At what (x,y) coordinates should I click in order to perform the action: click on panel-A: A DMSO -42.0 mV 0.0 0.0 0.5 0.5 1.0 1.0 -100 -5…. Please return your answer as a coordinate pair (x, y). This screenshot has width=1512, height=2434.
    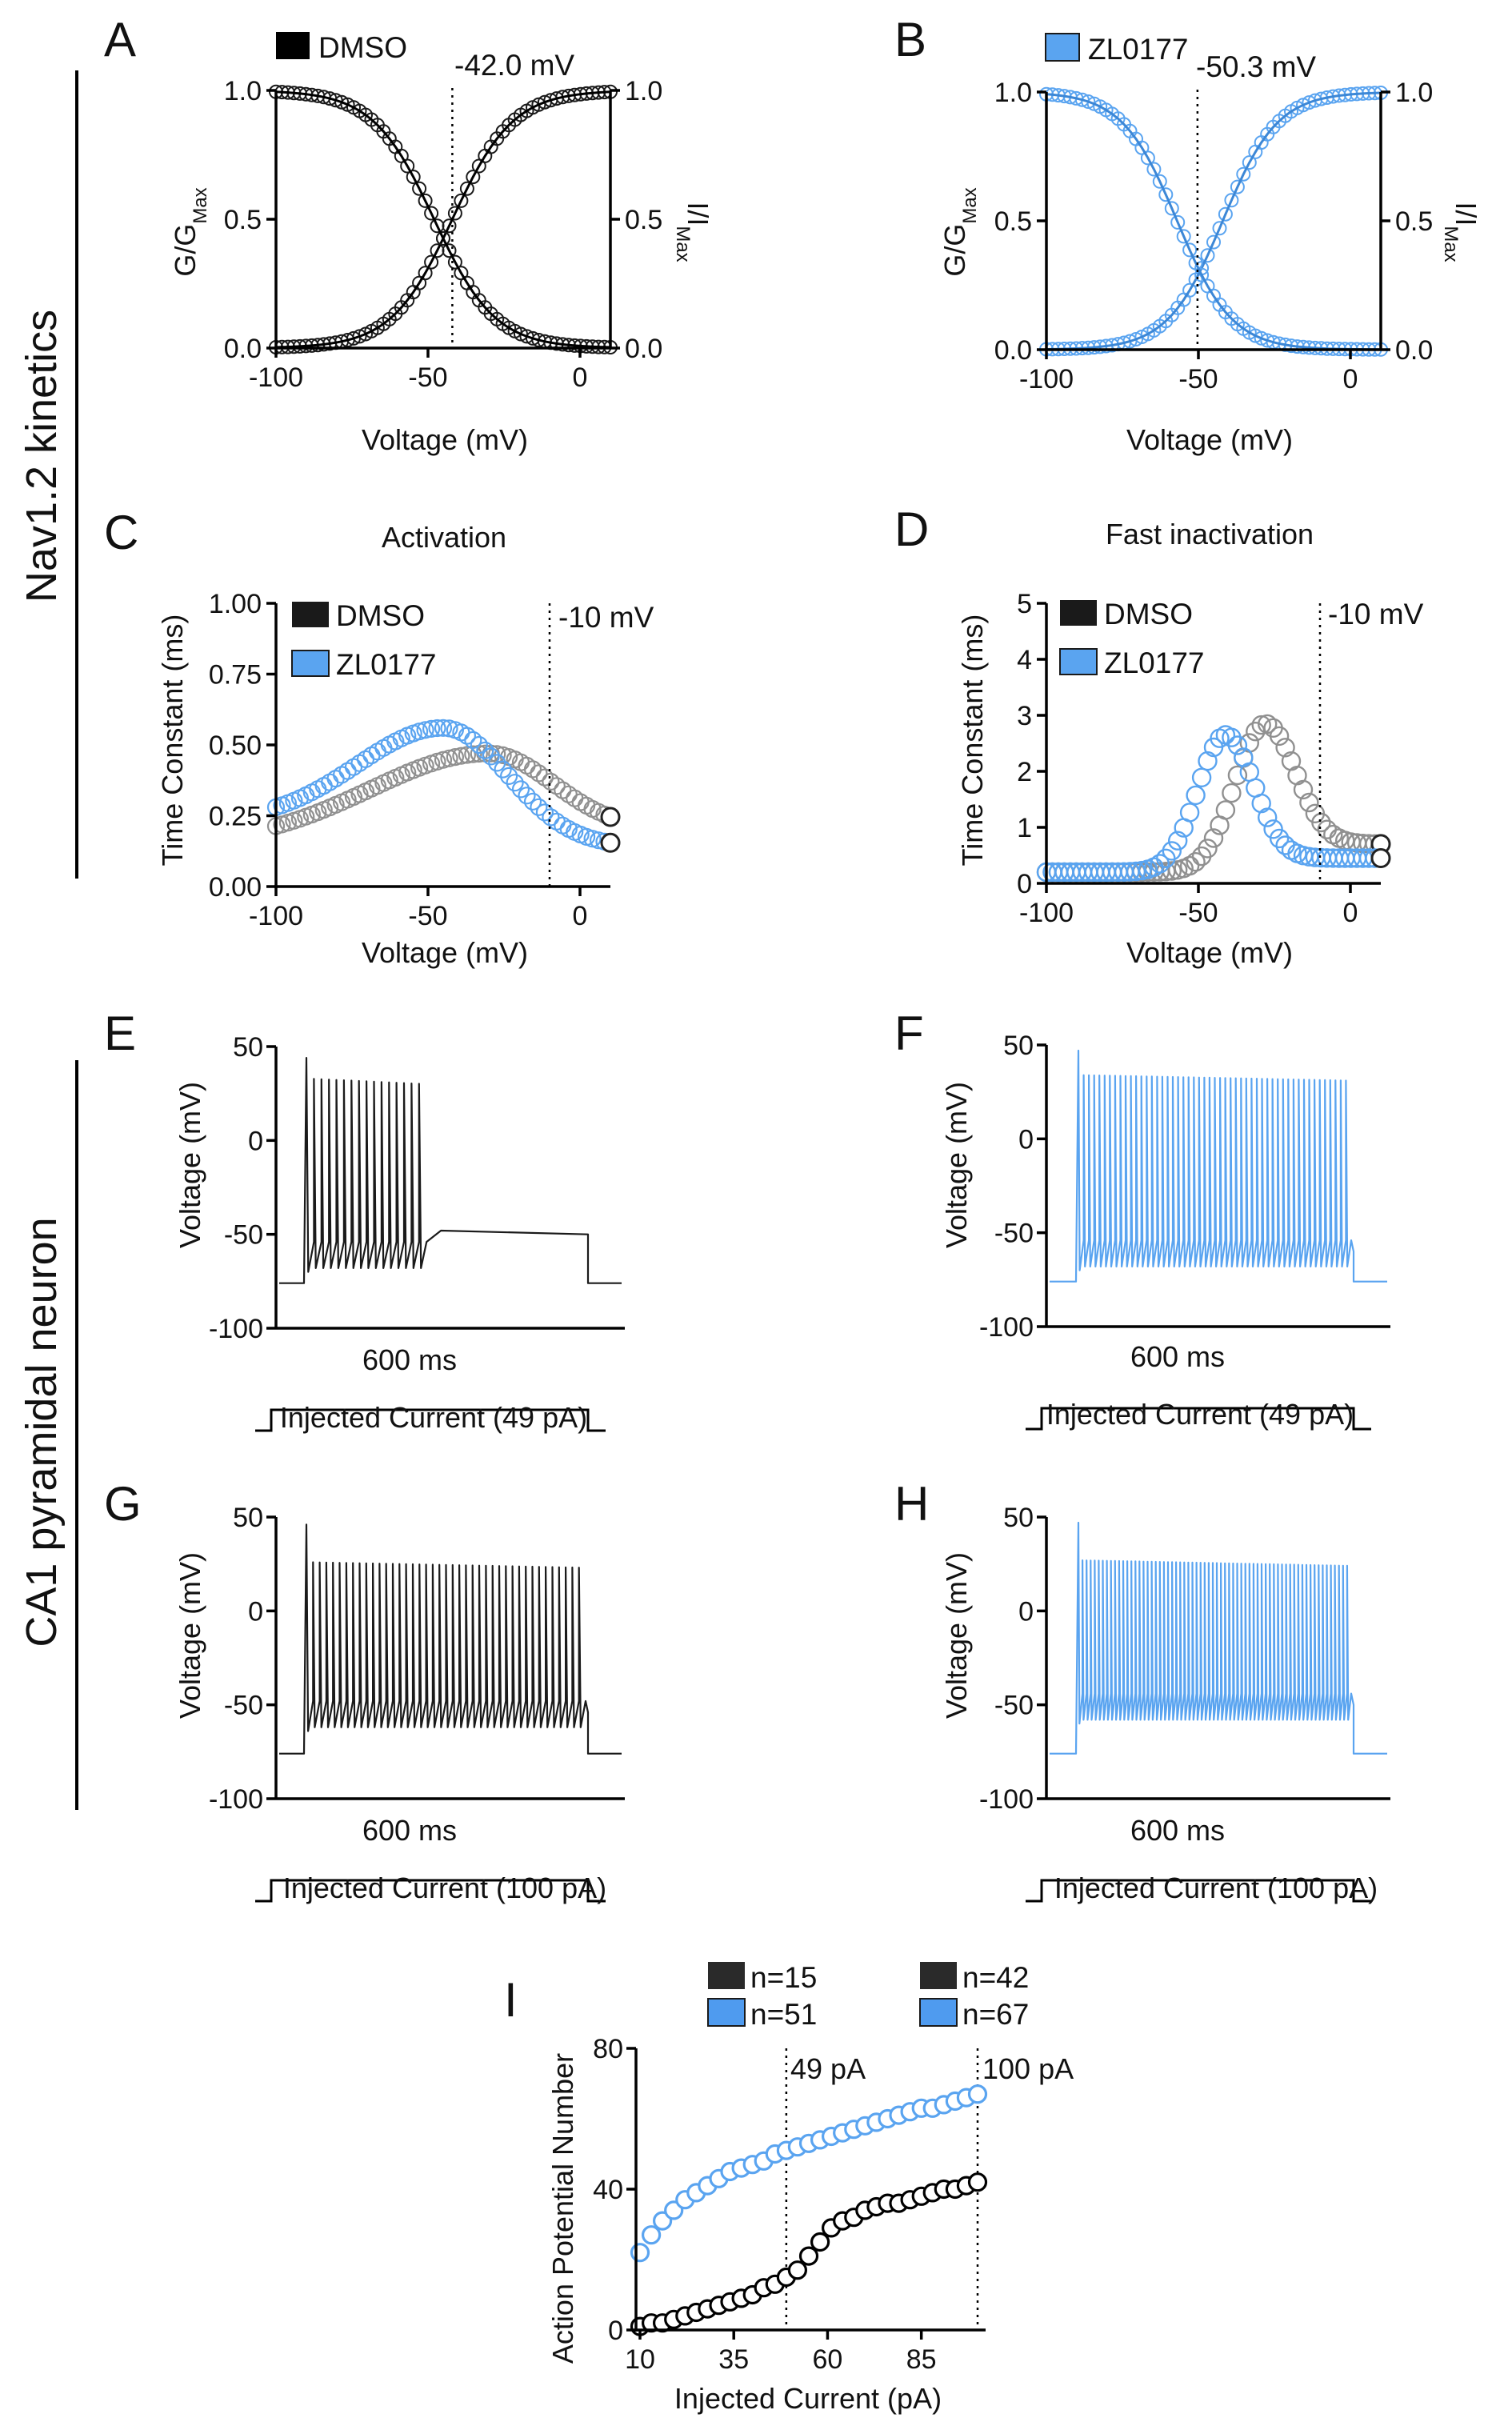
    Looking at the image, I should click on (409, 235).